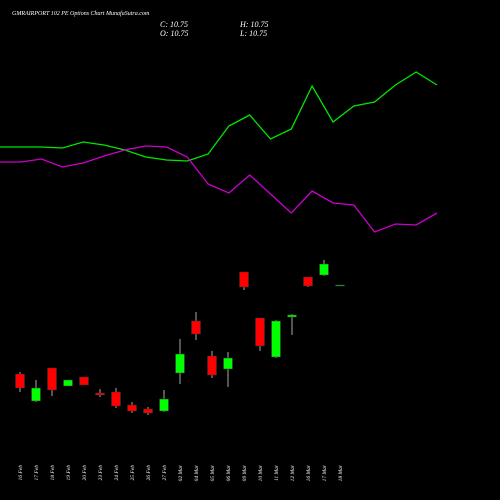 The height and width of the screenshot is (500, 500). What do you see at coordinates (85, 473) in the screenshot?
I see `x-tick-label: 20 Feb` at bounding box center [85, 473].